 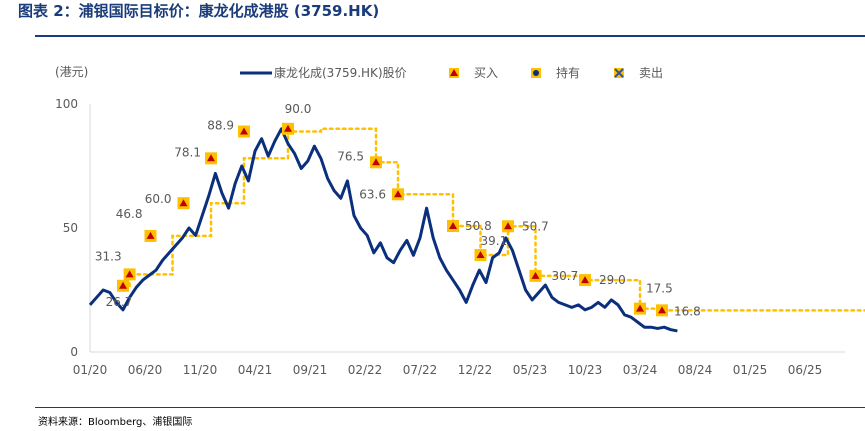 What do you see at coordinates (108, 256) in the screenshot?
I see `target-price-label: 31.3` at bounding box center [108, 256].